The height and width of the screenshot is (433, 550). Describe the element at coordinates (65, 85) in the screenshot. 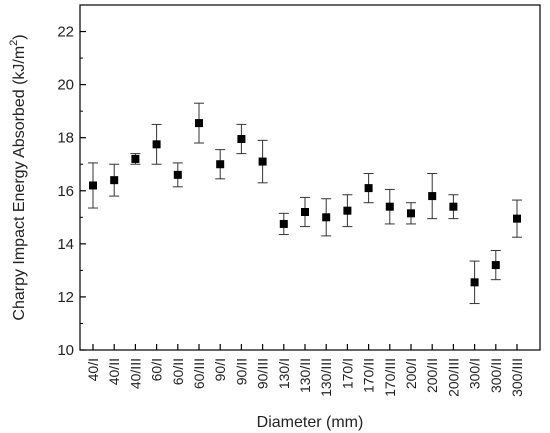

I see `y-tick-label: 20` at that location.